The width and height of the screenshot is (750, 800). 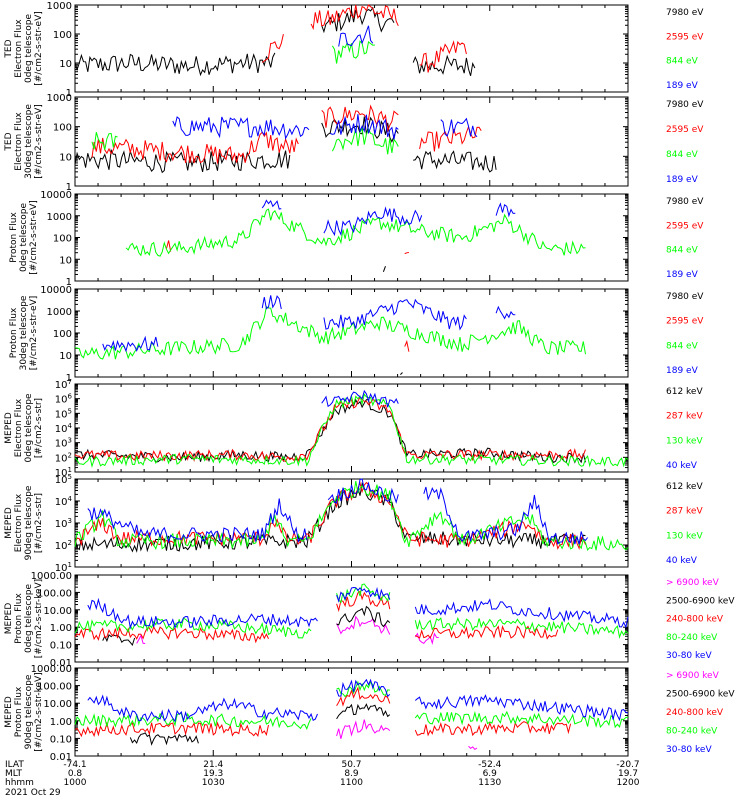 I want to click on y-axis-label: [#/cm2-s-str-keV], so click(x=39, y=618).